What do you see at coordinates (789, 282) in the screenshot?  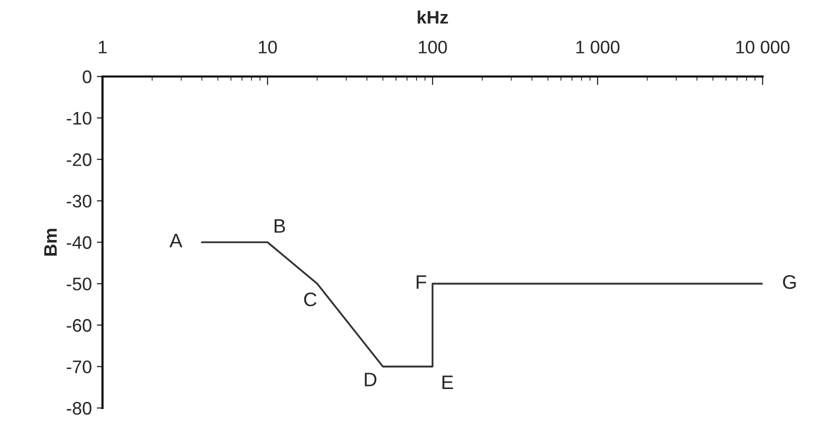 I see `annotation: G` at bounding box center [789, 282].